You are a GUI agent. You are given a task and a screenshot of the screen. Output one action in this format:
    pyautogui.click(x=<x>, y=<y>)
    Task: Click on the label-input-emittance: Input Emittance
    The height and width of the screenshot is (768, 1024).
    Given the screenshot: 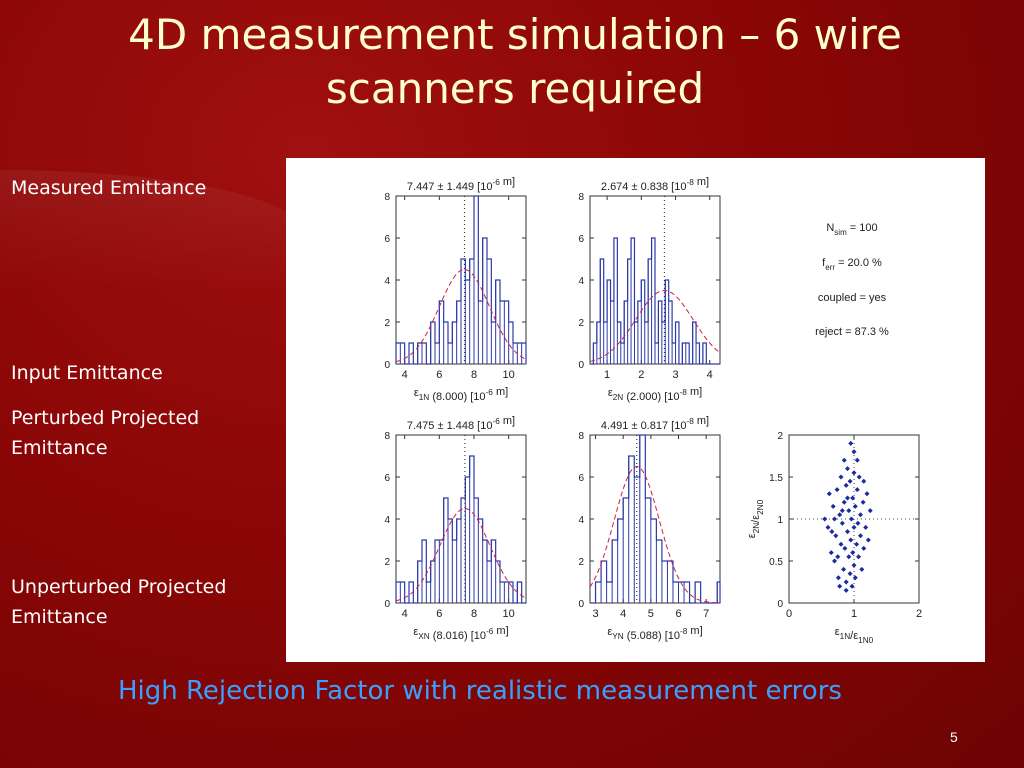 What is the action you would take?
    pyautogui.click(x=87, y=373)
    